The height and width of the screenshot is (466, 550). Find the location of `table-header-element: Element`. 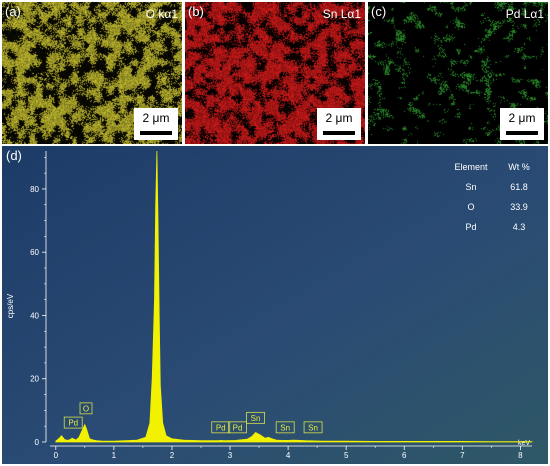

table-header-element: Element is located at coordinates (471, 167).